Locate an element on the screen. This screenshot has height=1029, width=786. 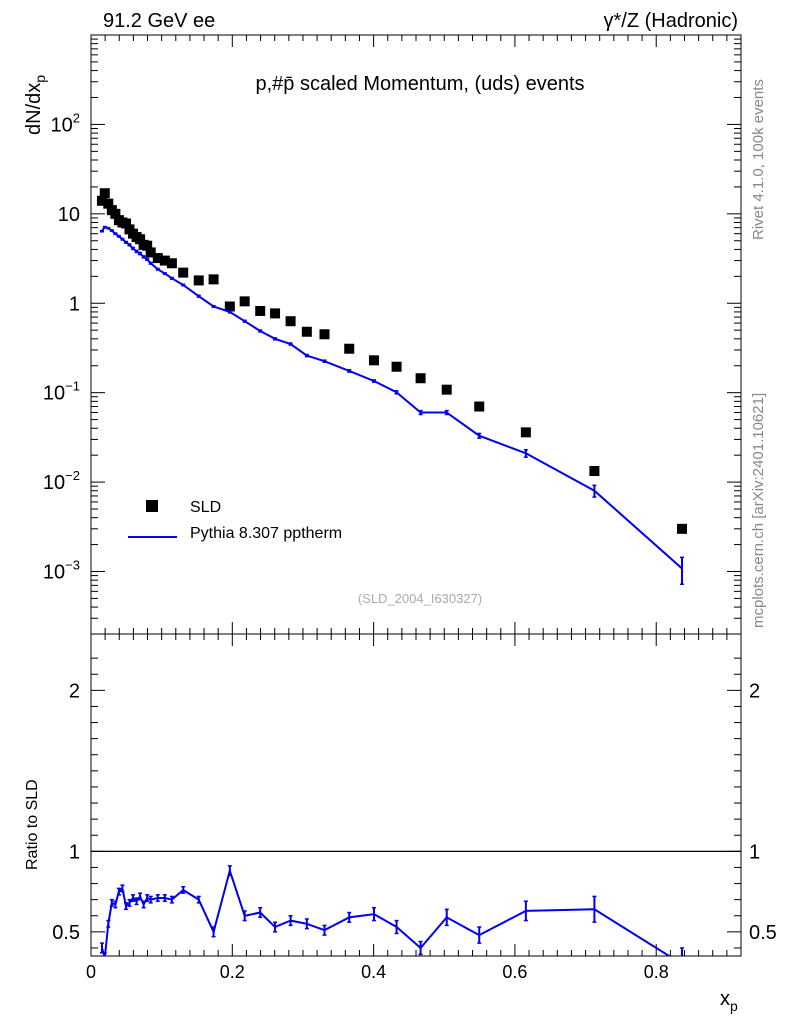
header-left: 91.2 GeV ee is located at coordinates (159, 21).